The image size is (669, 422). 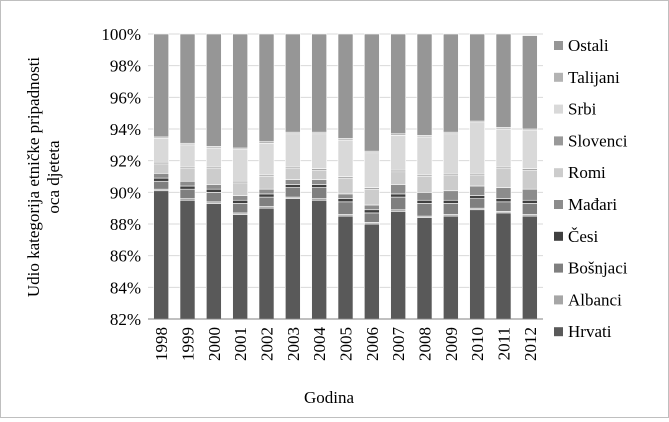 What do you see at coordinates (477, 344) in the screenshot?
I see `x-tick-label: 2010` at bounding box center [477, 344].